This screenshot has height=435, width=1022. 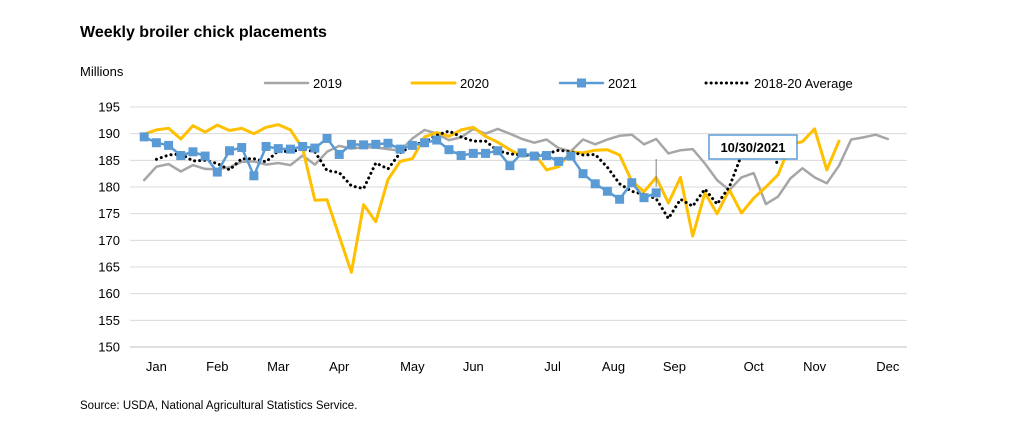 What do you see at coordinates (327, 83) in the screenshot?
I see `legend-label: 2019` at bounding box center [327, 83].